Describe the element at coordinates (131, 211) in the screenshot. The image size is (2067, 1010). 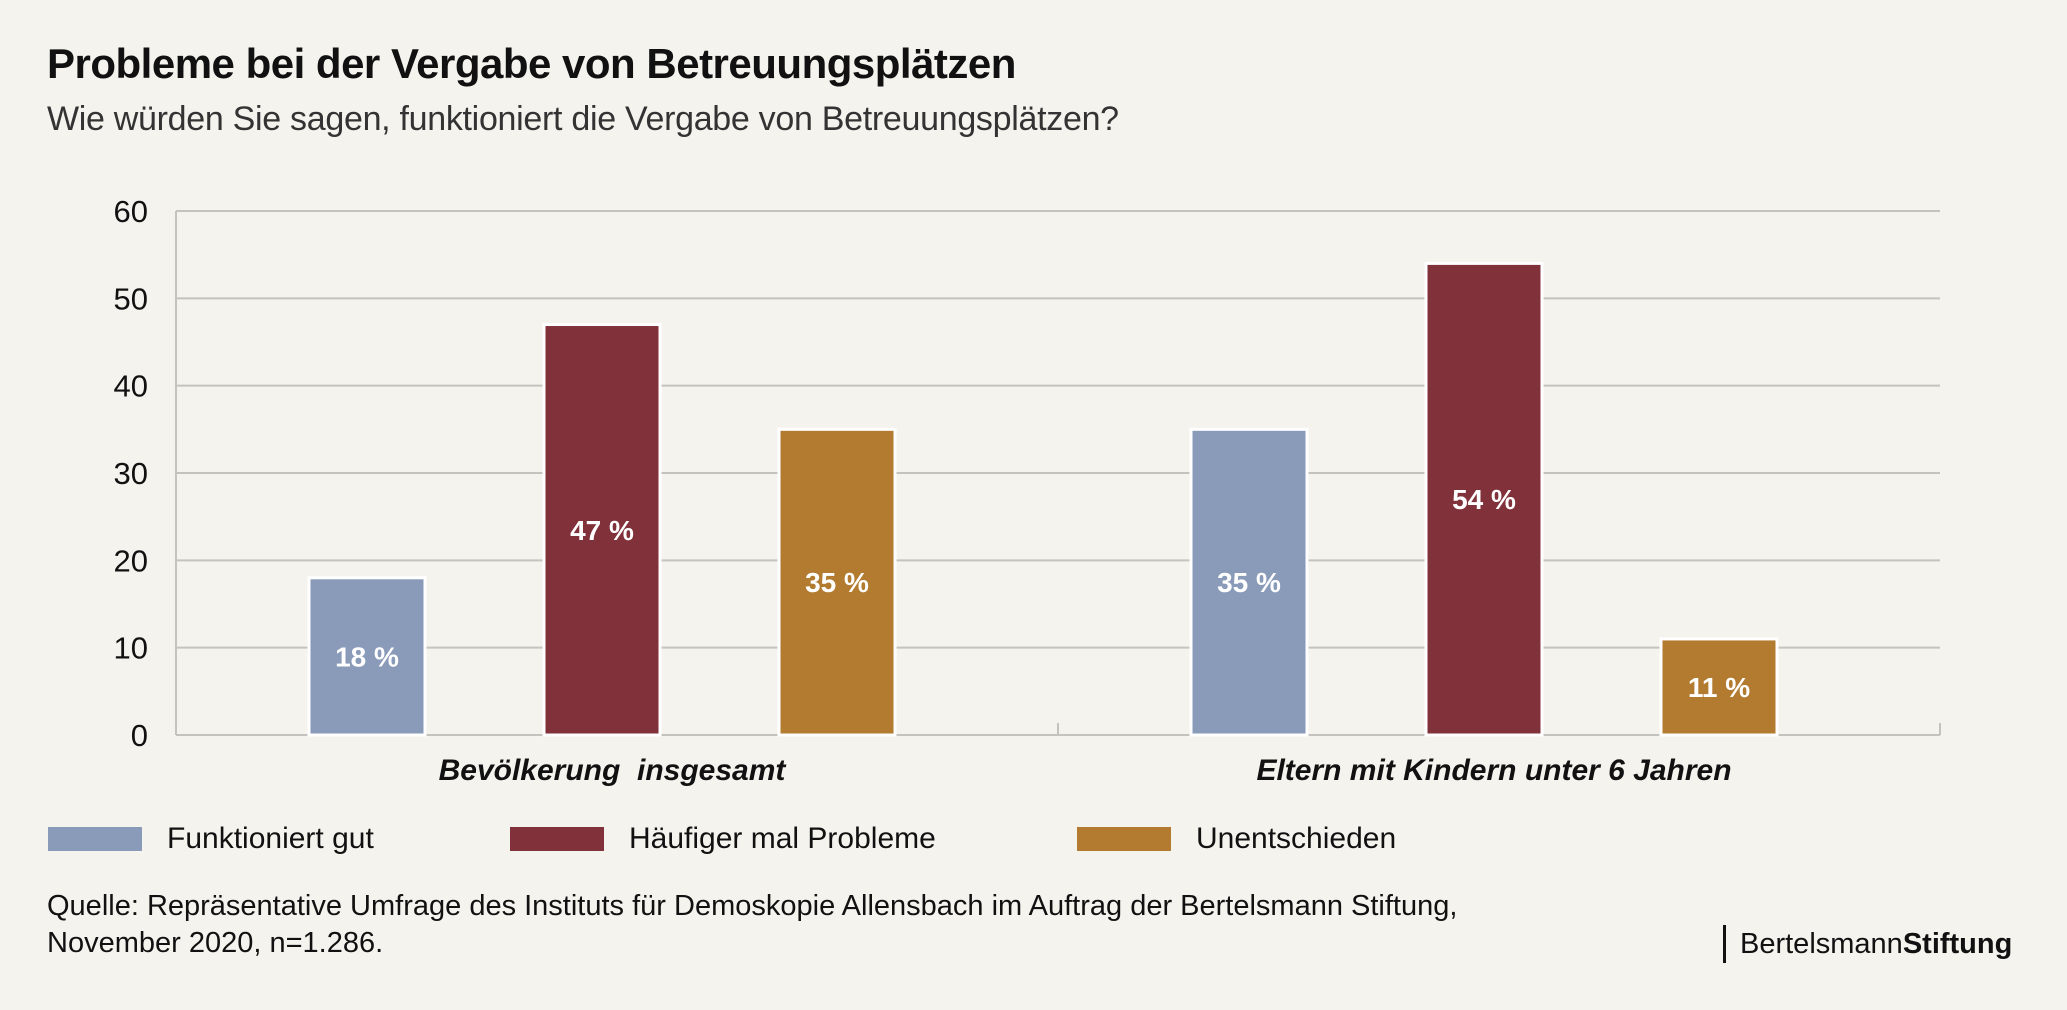
I see `y-tick-label: 60` at that location.